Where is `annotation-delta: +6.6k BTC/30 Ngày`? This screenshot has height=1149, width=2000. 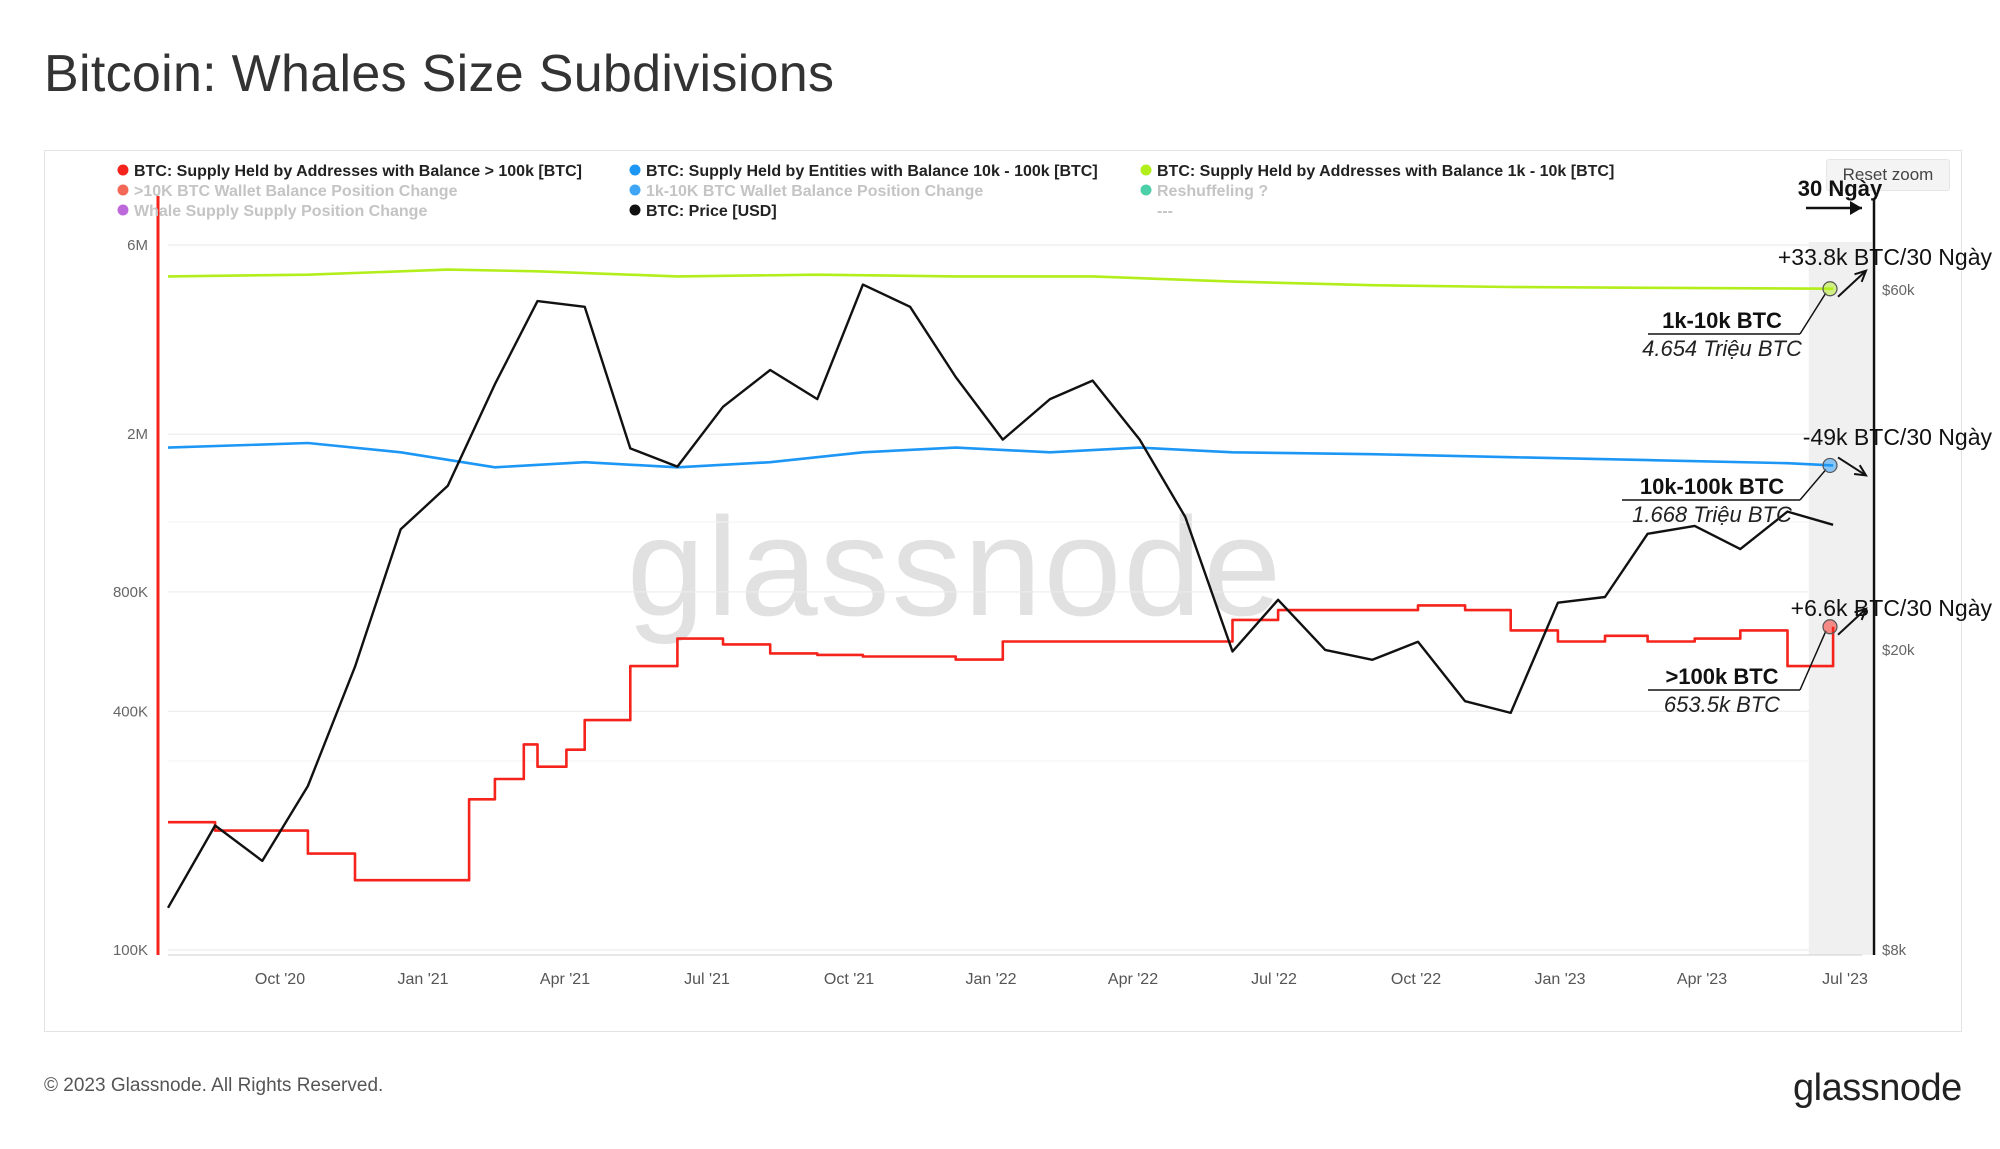 annotation-delta: +6.6k BTC/30 Ngày is located at coordinates (1892, 608).